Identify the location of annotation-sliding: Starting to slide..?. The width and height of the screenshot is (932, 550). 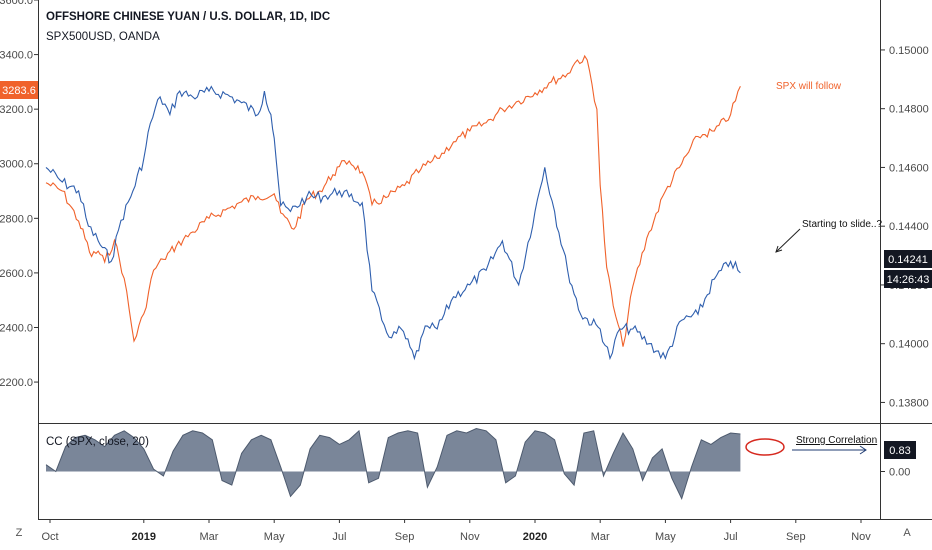
(842, 224).